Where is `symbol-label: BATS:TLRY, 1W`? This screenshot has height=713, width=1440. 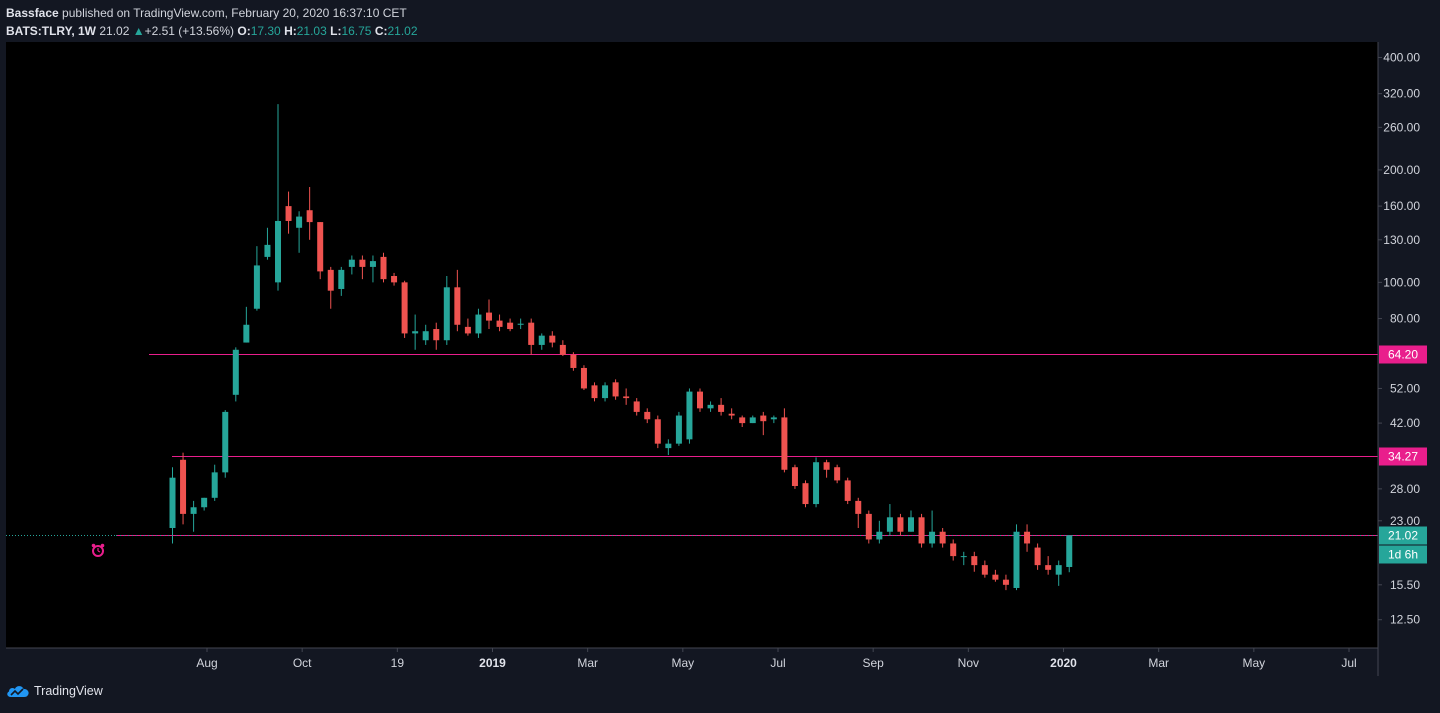
symbol-label: BATS:TLRY, 1W is located at coordinates (51, 31).